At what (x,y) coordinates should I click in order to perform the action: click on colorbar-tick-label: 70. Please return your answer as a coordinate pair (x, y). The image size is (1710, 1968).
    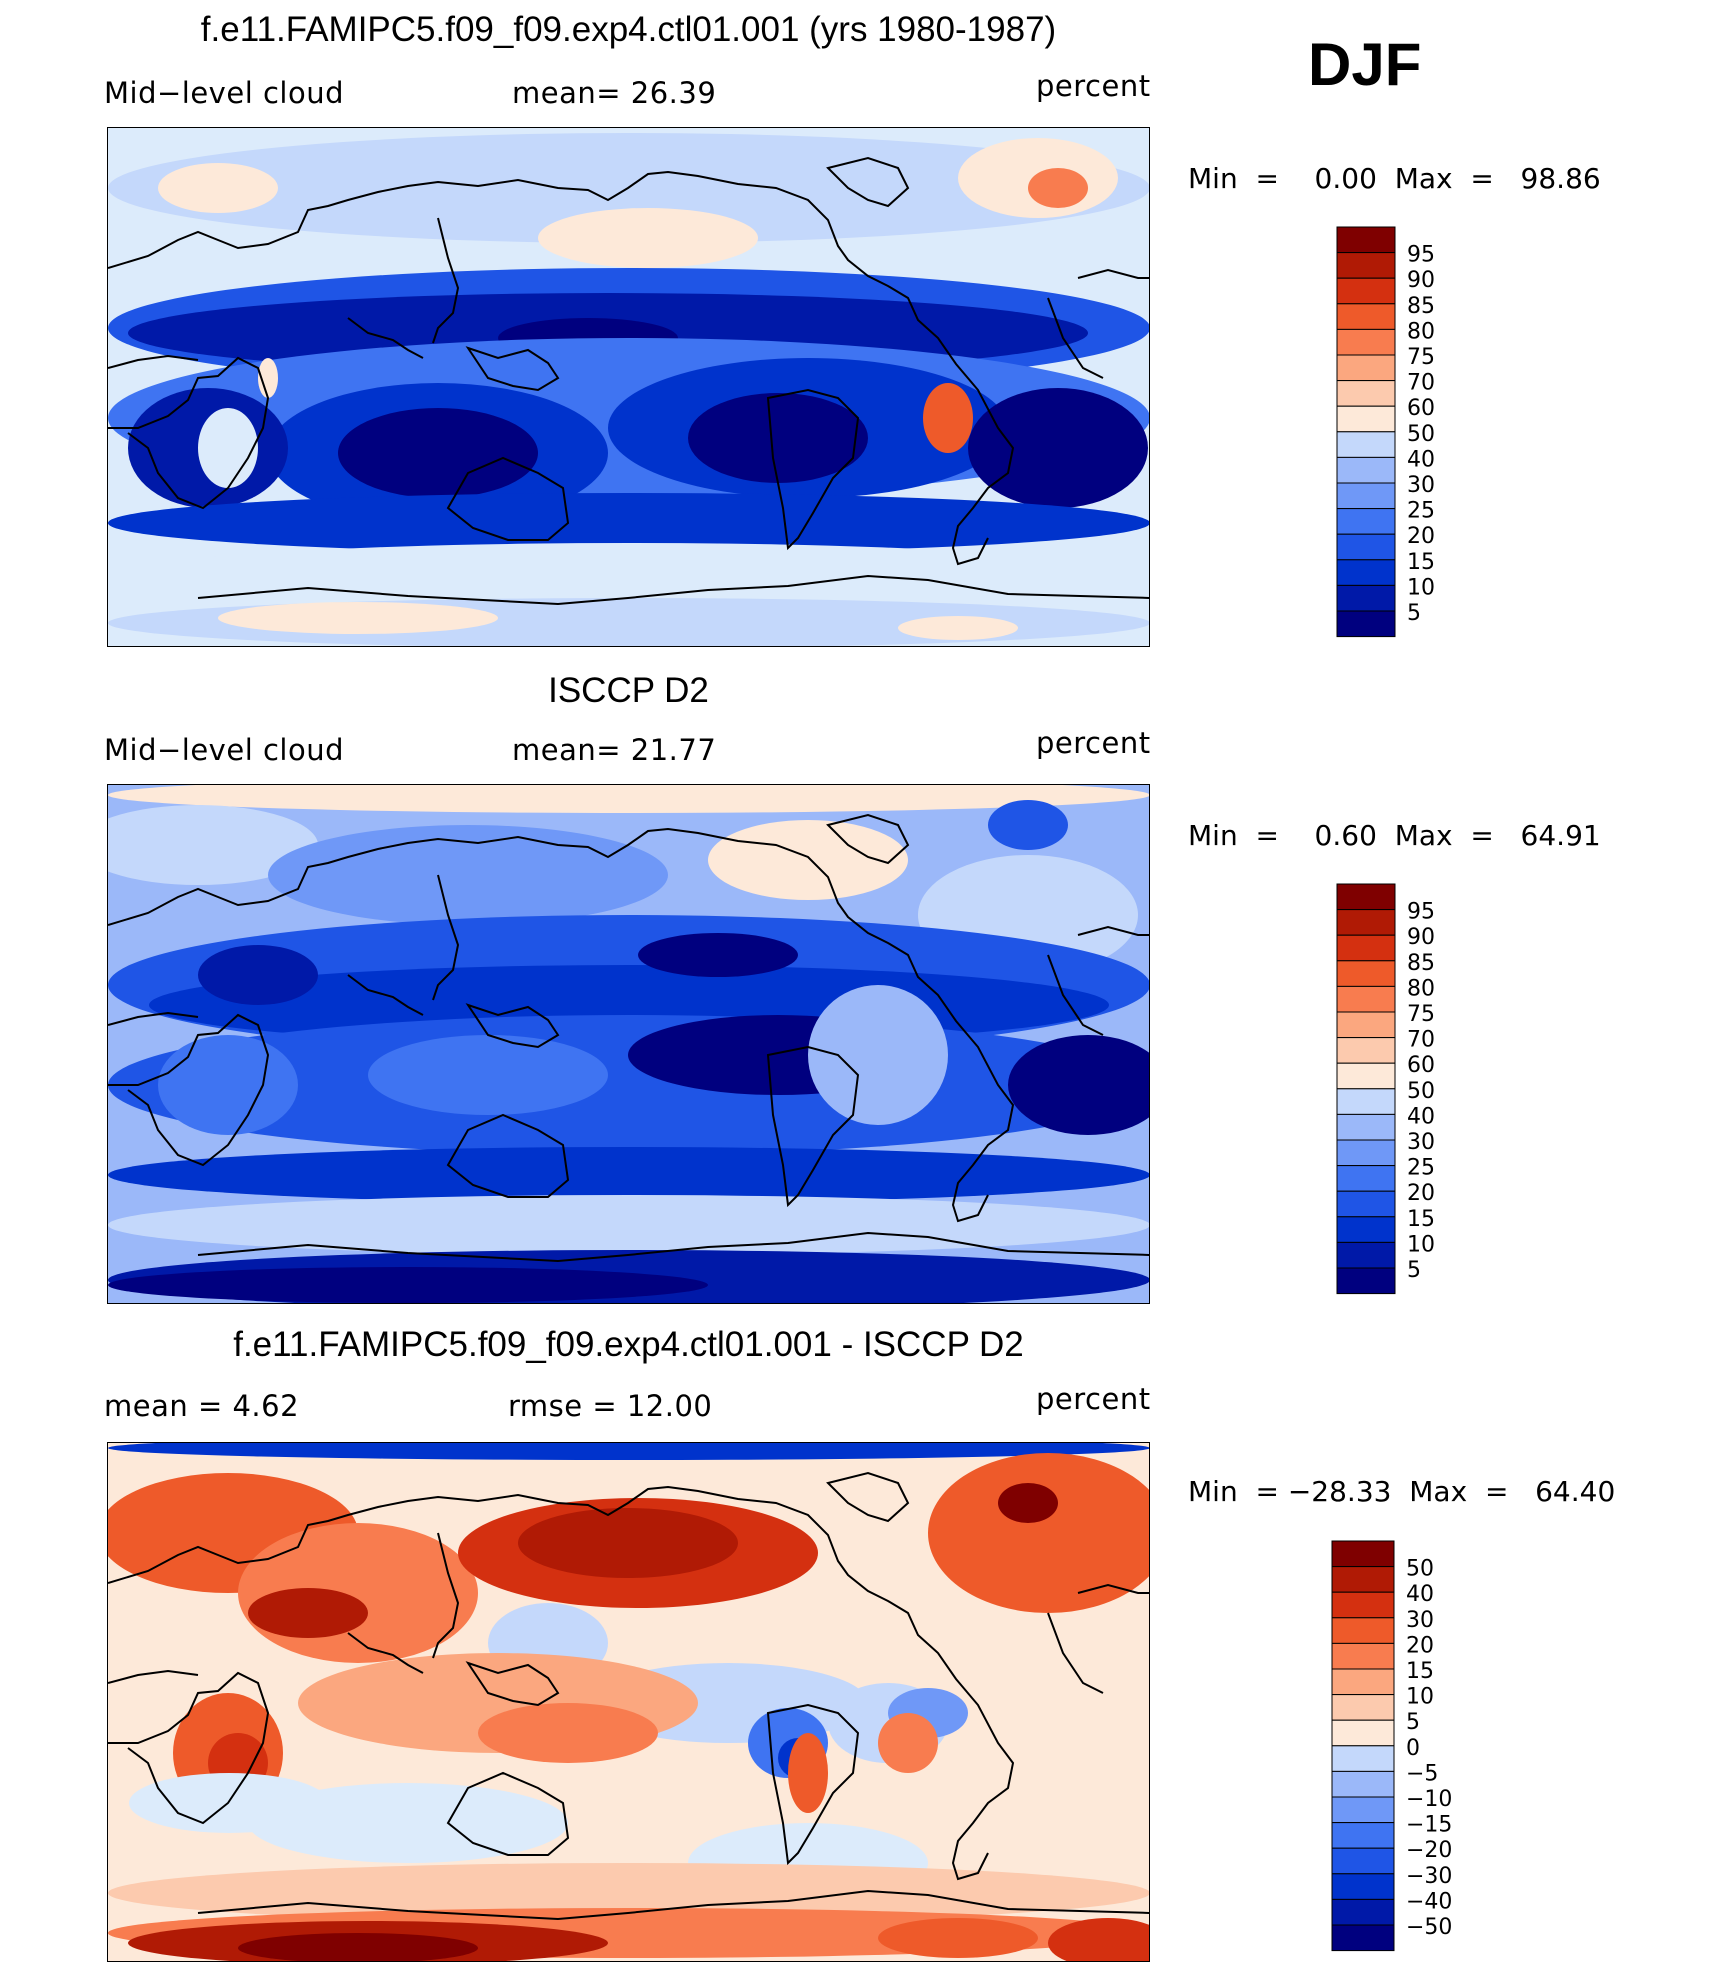
    Looking at the image, I should click on (1421, 1040).